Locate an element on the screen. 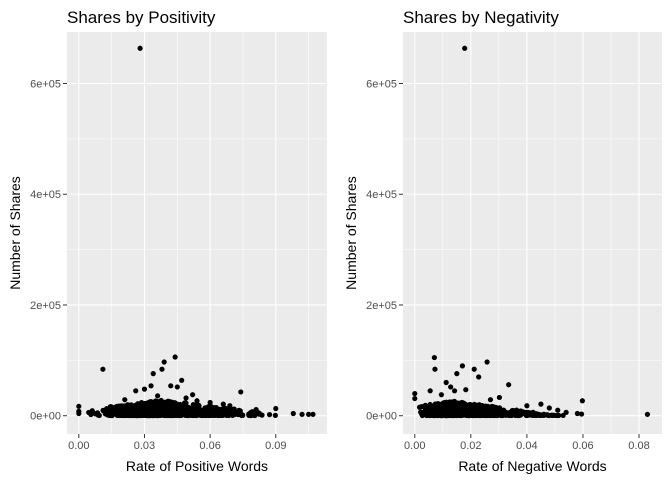 This screenshot has width=672, height=480. x-tick-label: 0.04 is located at coordinates (526, 446).